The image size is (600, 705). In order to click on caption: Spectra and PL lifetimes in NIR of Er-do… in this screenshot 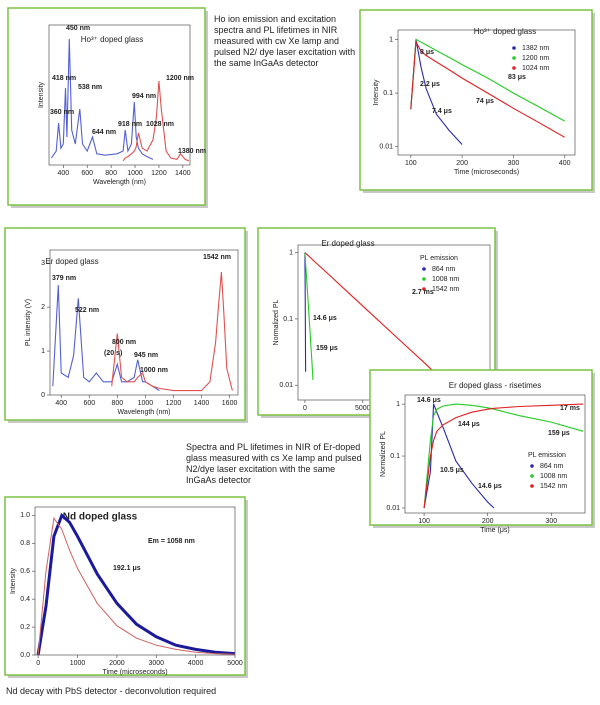, I will do `click(274, 463)`.